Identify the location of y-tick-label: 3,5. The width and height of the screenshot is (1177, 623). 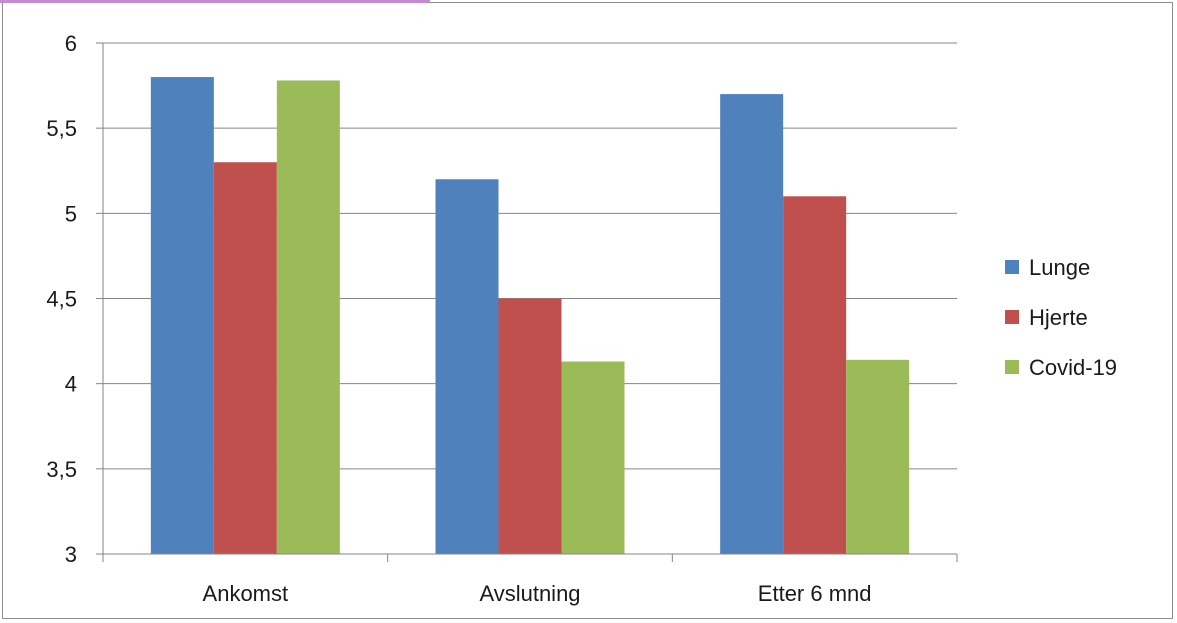
(61, 469).